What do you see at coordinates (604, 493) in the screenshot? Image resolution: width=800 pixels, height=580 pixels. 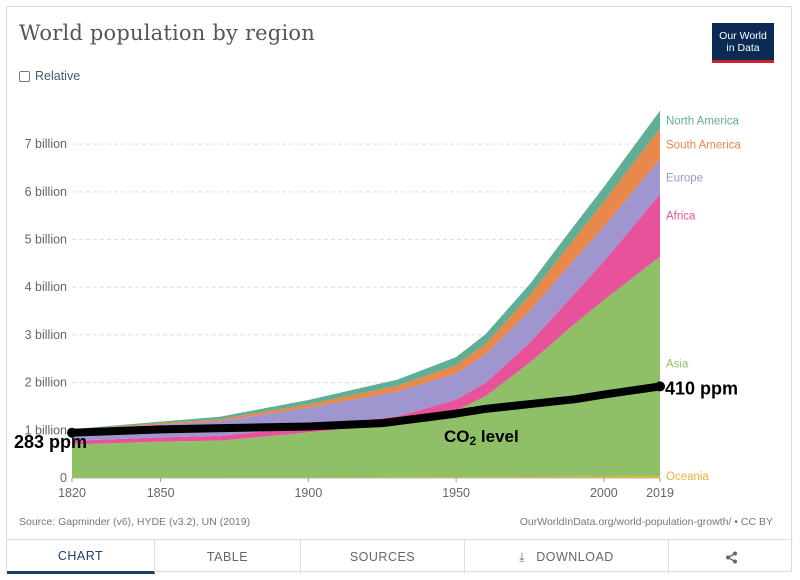 I see `x-tick-label: 2000` at bounding box center [604, 493].